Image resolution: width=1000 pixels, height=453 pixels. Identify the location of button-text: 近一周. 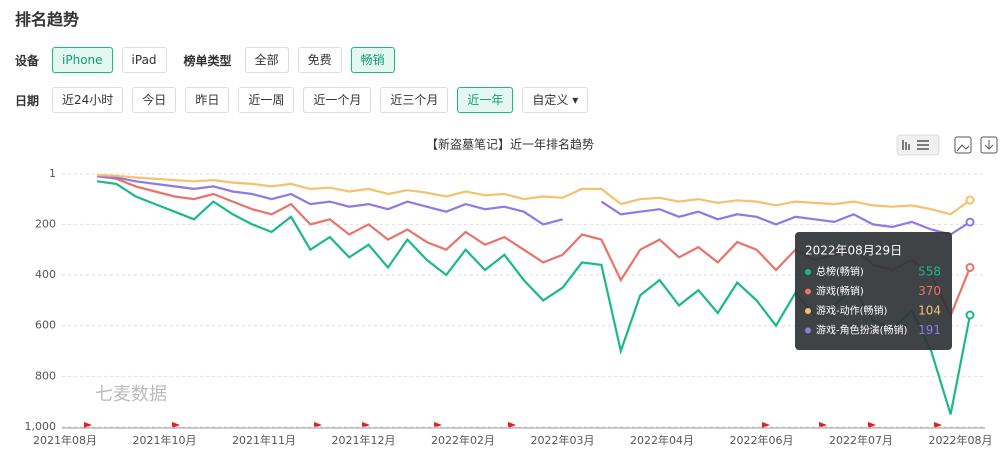
(266, 100).